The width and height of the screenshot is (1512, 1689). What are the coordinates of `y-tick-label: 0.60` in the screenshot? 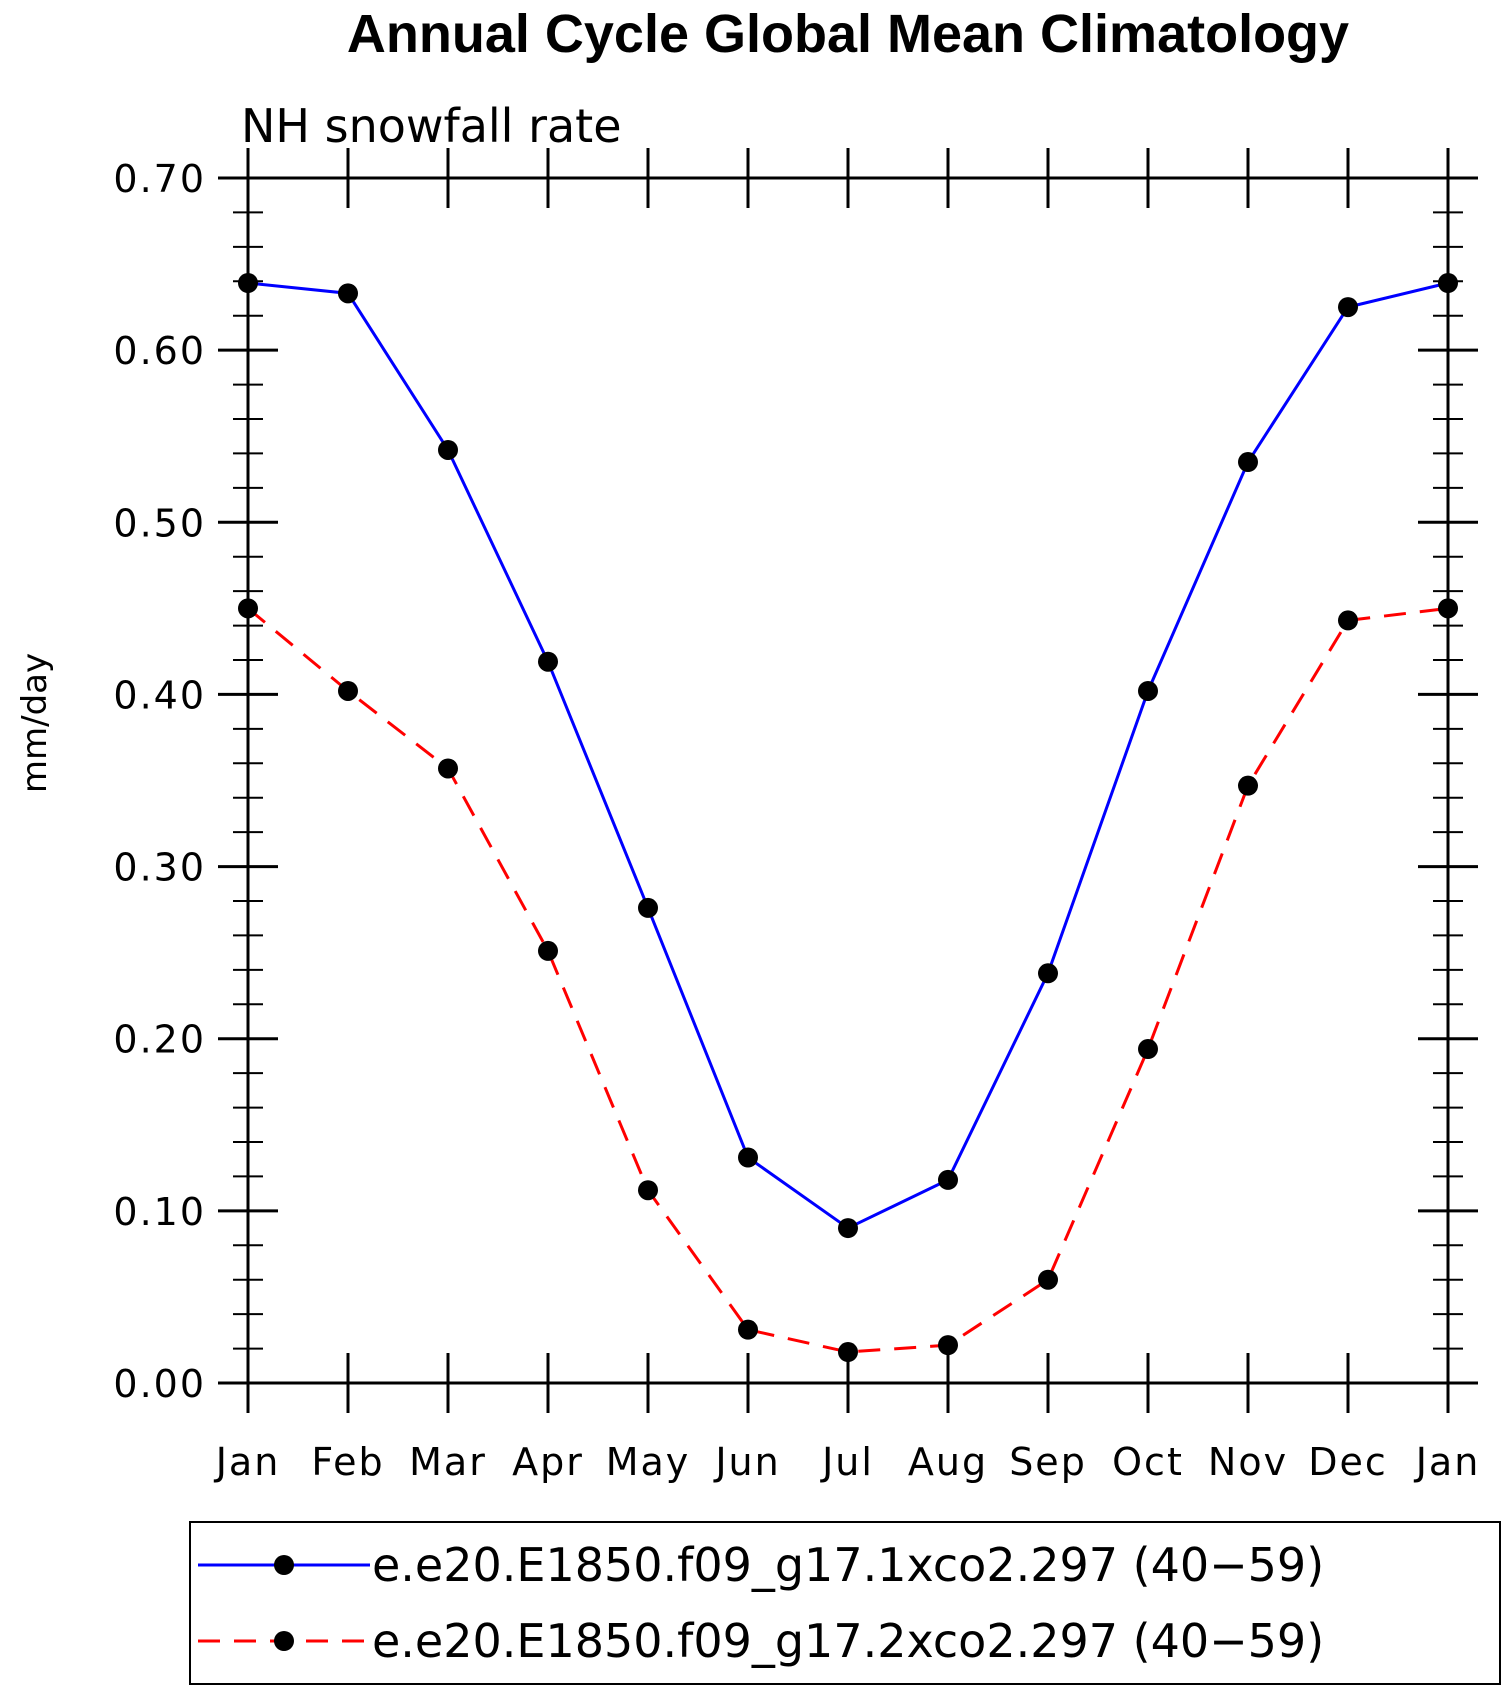 It's located at (159, 351).